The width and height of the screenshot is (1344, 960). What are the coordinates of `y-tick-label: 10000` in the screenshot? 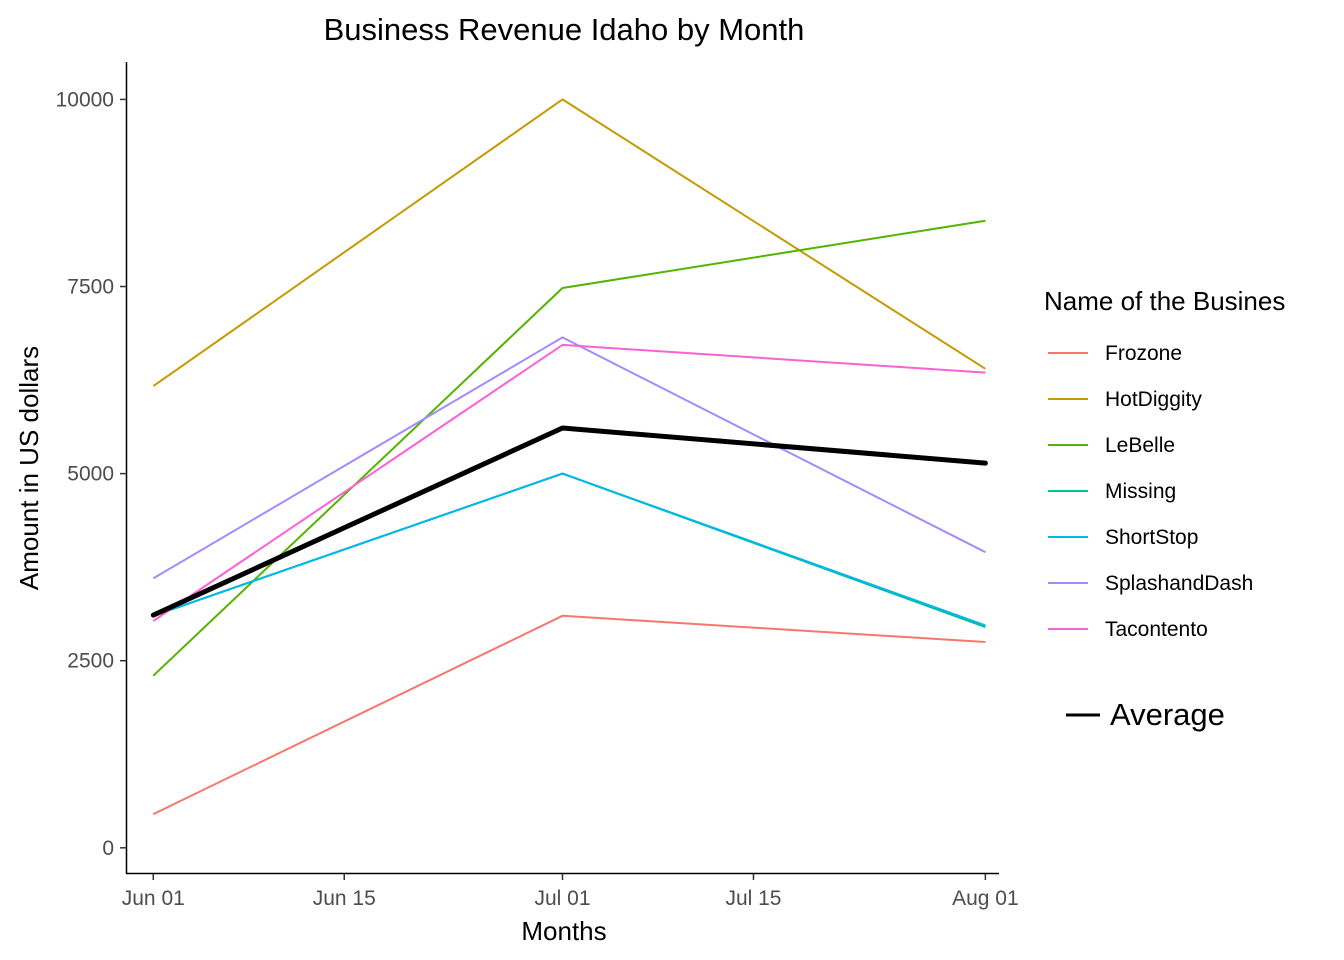 It's located at (85, 99).